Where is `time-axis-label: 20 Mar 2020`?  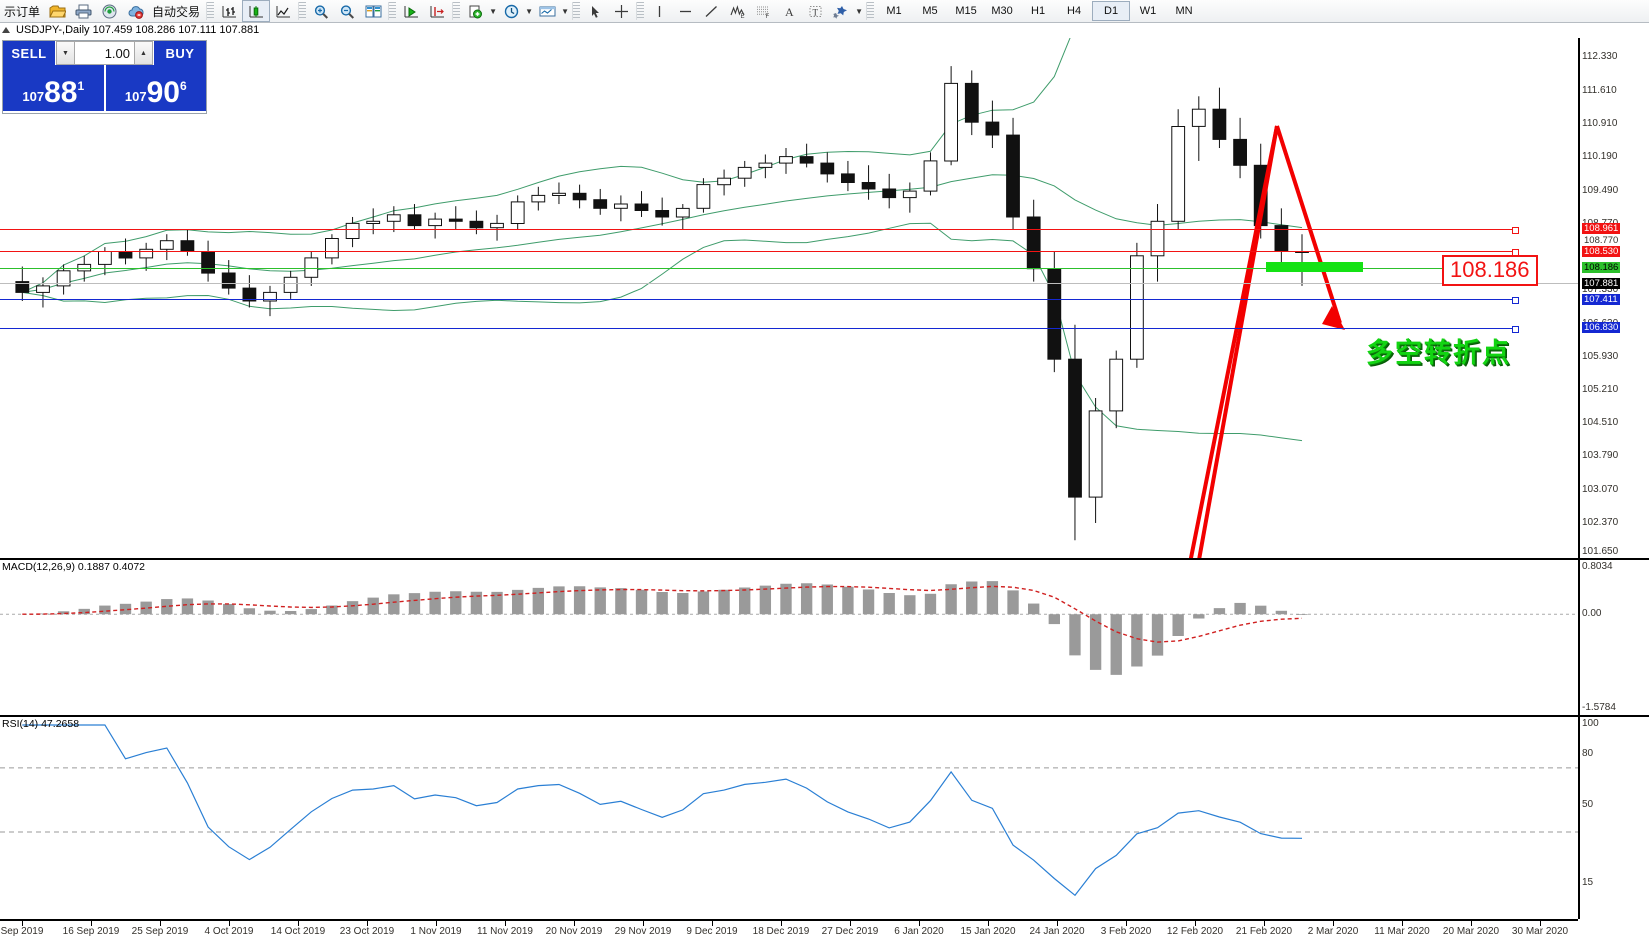
time-axis-label: 20 Mar 2020 is located at coordinates (1471, 931).